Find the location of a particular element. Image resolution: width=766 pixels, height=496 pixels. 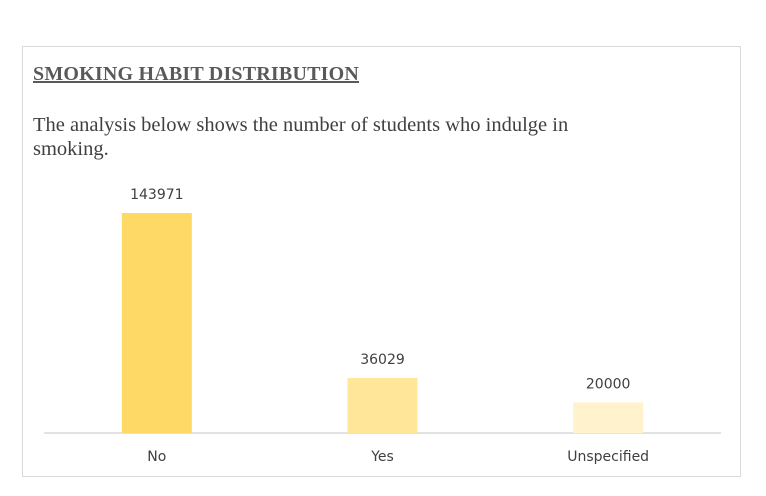

chart-title: SMOKING HABIT DISTRIBUTION is located at coordinates (196, 74).